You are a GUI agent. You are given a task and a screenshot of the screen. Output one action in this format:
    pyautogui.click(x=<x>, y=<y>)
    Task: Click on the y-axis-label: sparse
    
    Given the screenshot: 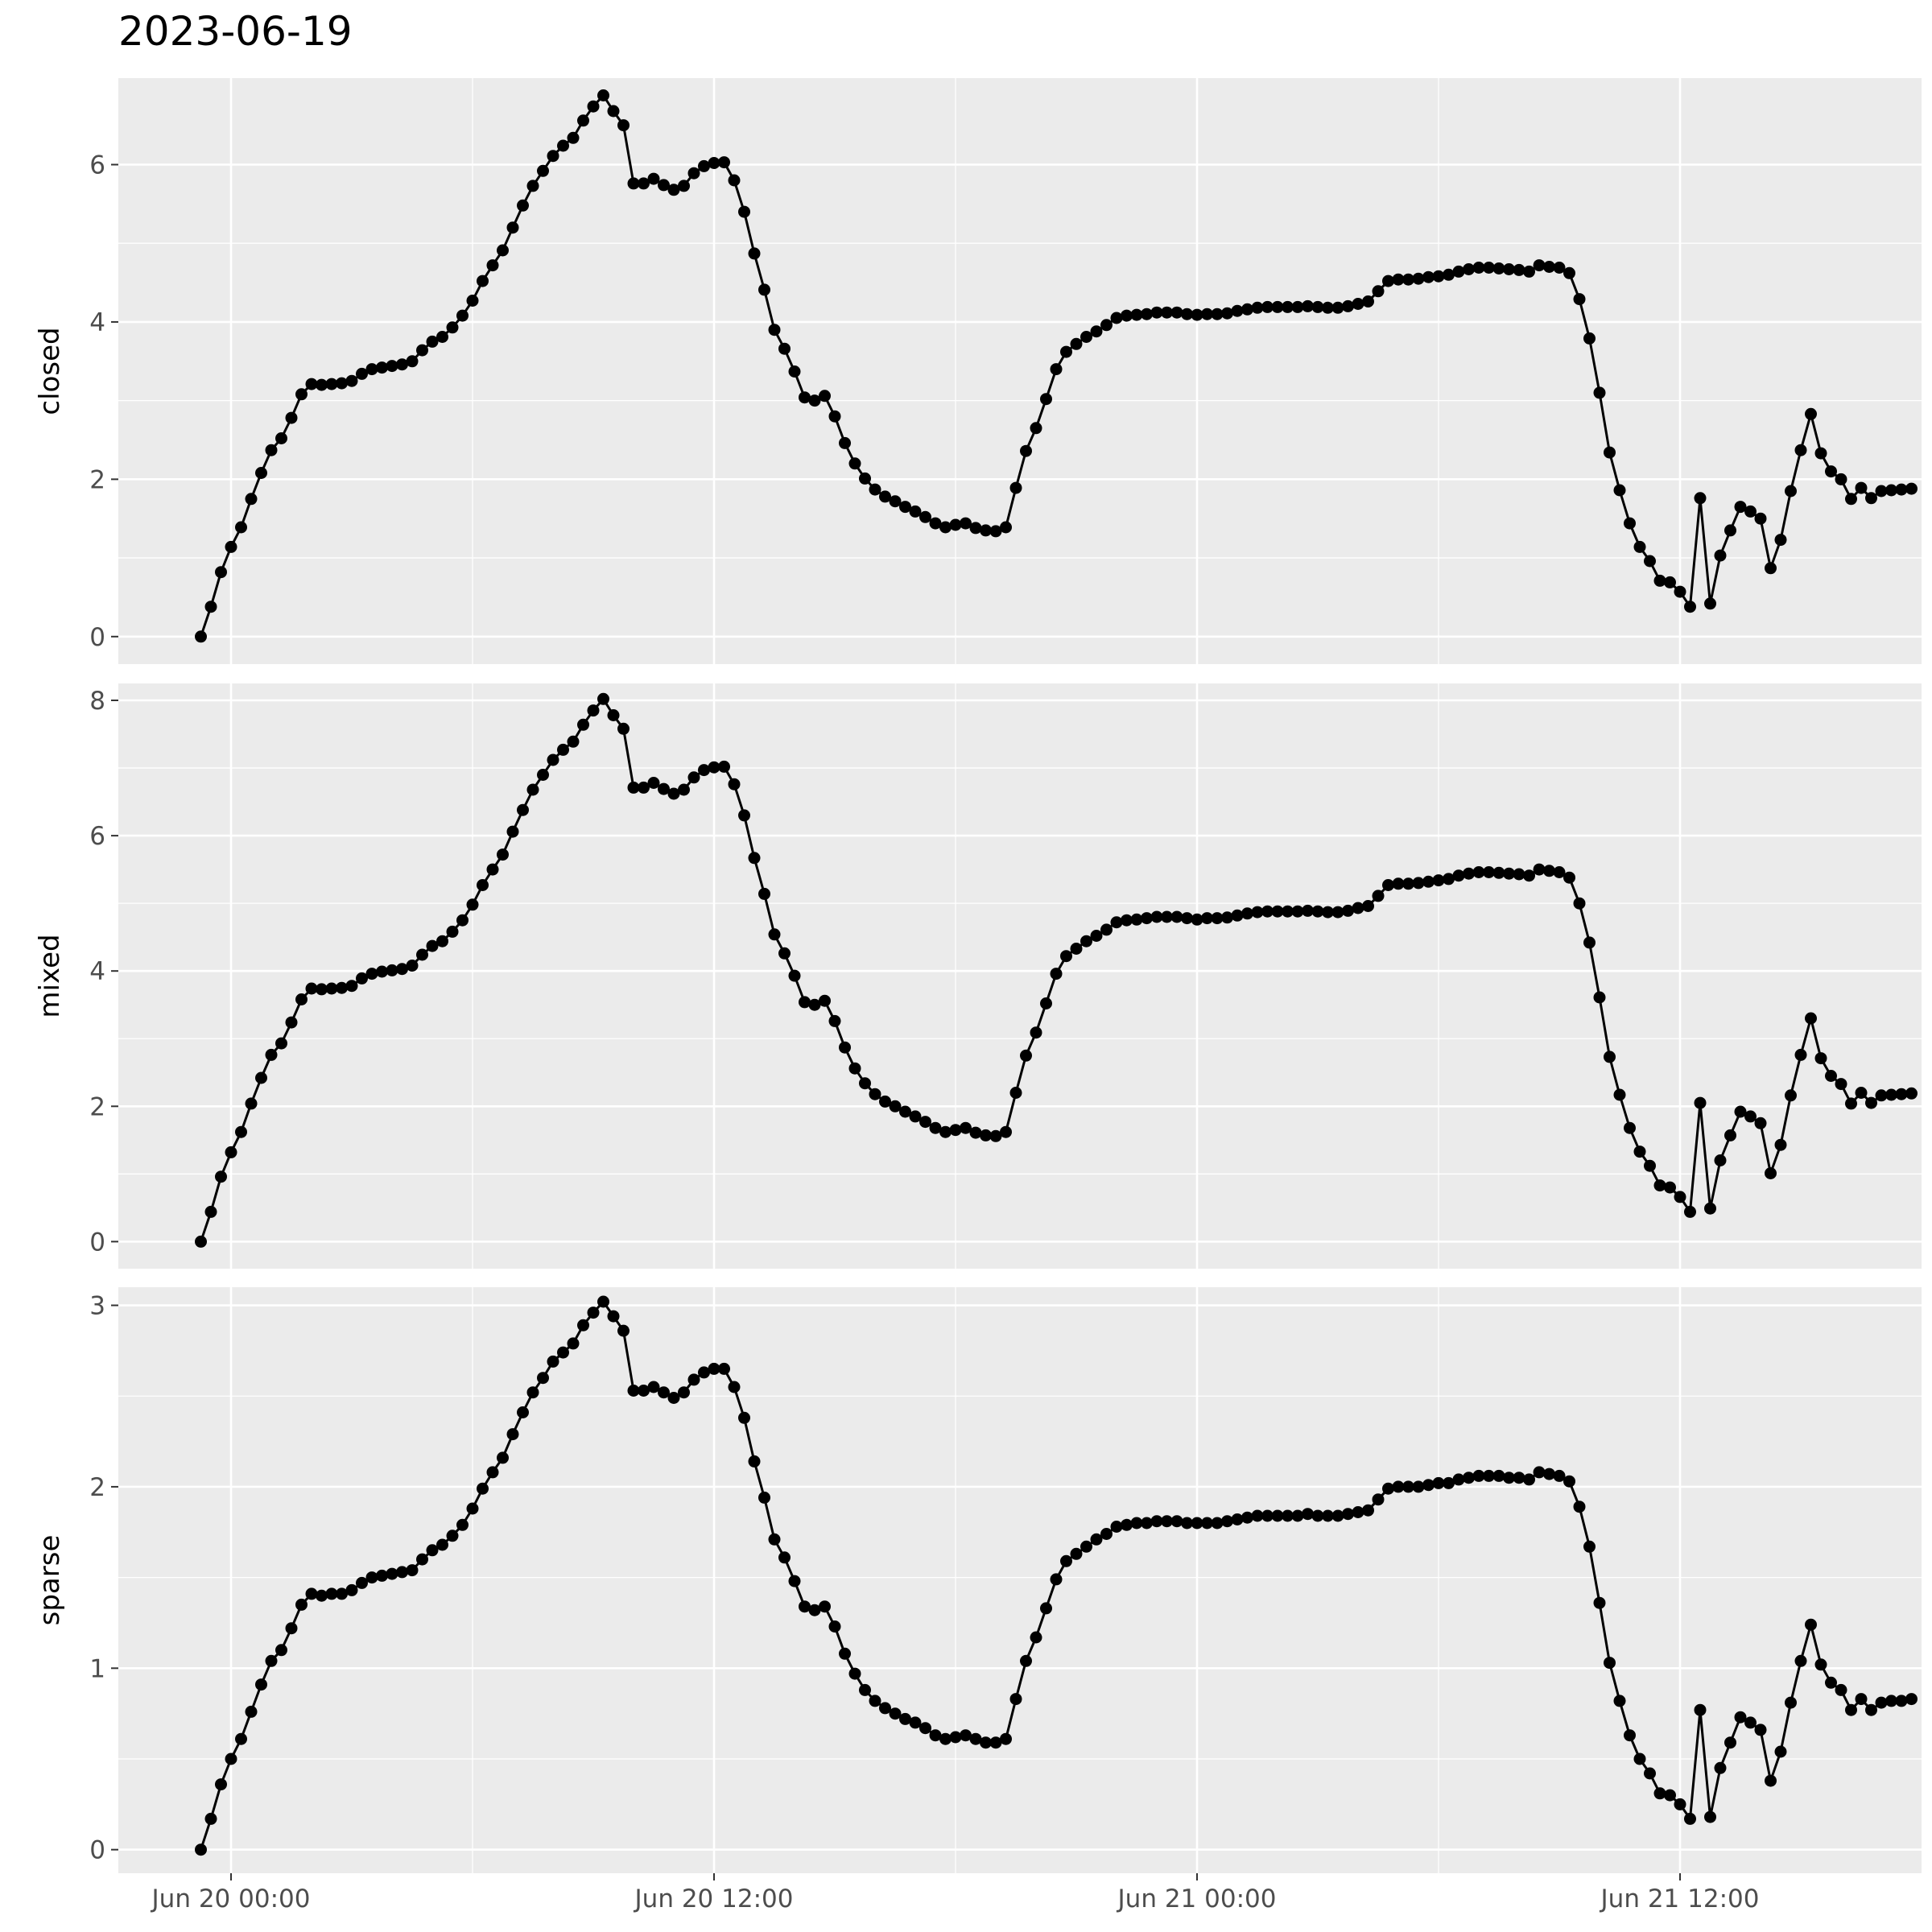 What is the action you would take?
    pyautogui.click(x=50, y=1580)
    